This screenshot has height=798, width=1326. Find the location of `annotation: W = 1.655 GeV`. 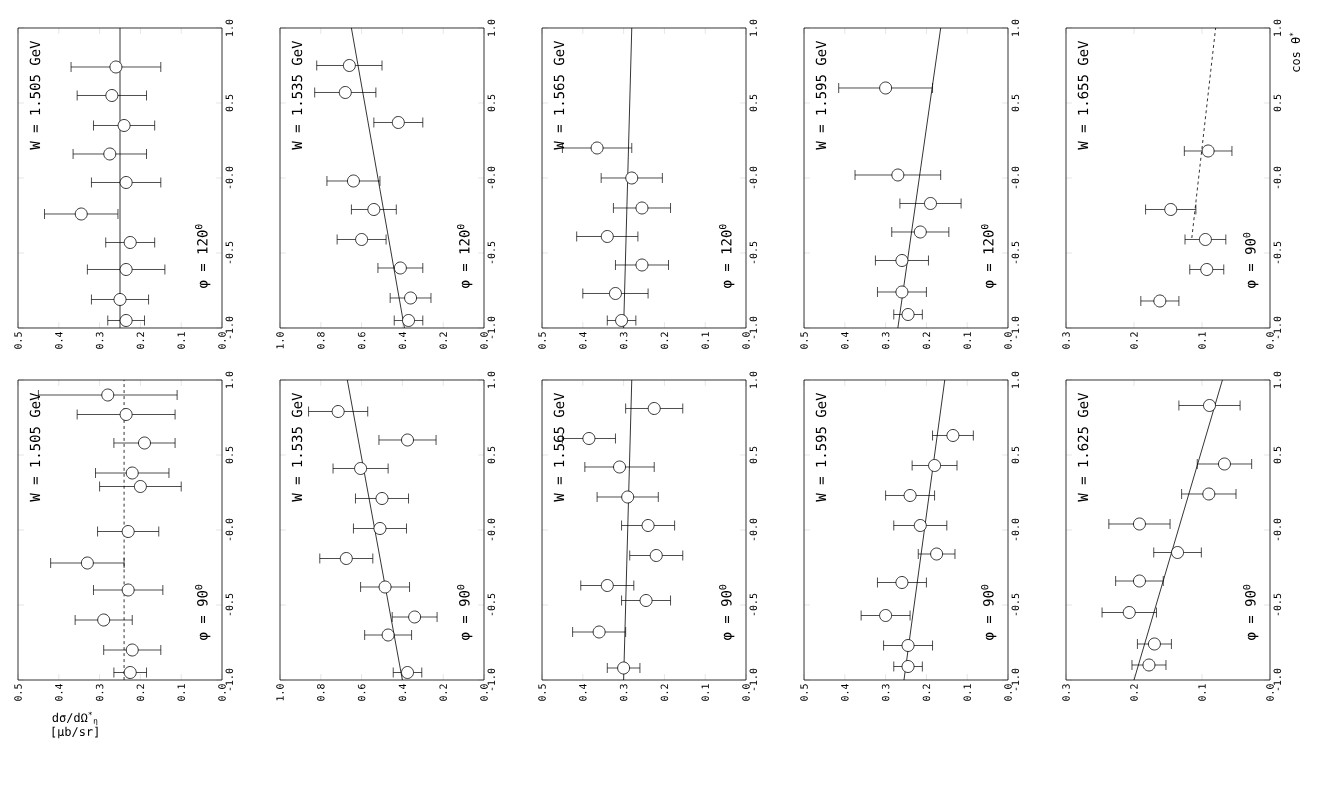

annotation: W = 1.655 GeV is located at coordinates (1083, 95).